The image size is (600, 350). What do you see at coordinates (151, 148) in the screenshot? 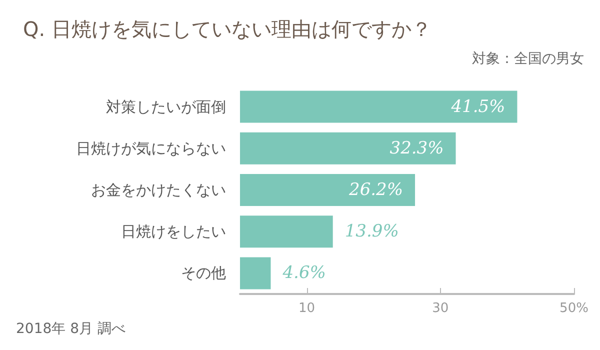
I see `y-tick-label: 日焼けが気にならない` at bounding box center [151, 148].